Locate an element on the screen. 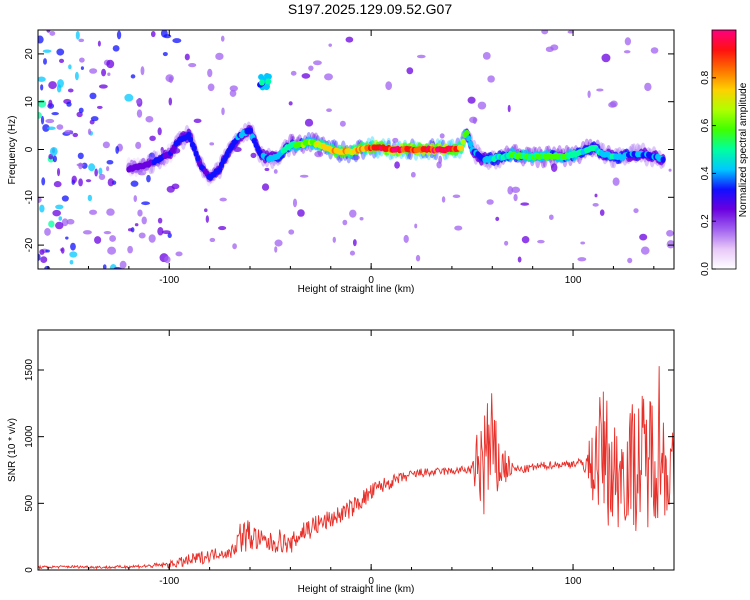  snr-y-axis-label: SNR (10 * v/v) is located at coordinates (12, 450).